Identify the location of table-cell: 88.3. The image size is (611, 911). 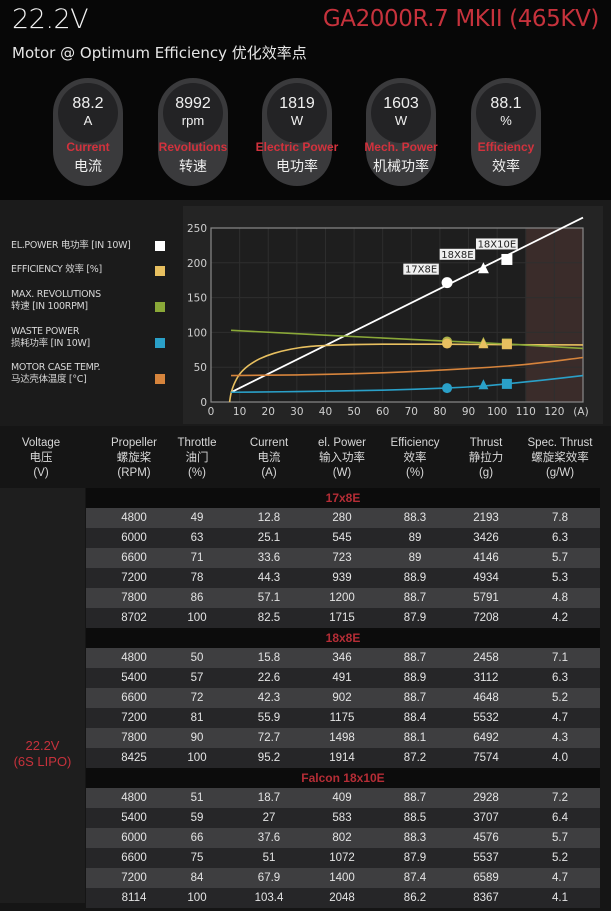
(415, 518).